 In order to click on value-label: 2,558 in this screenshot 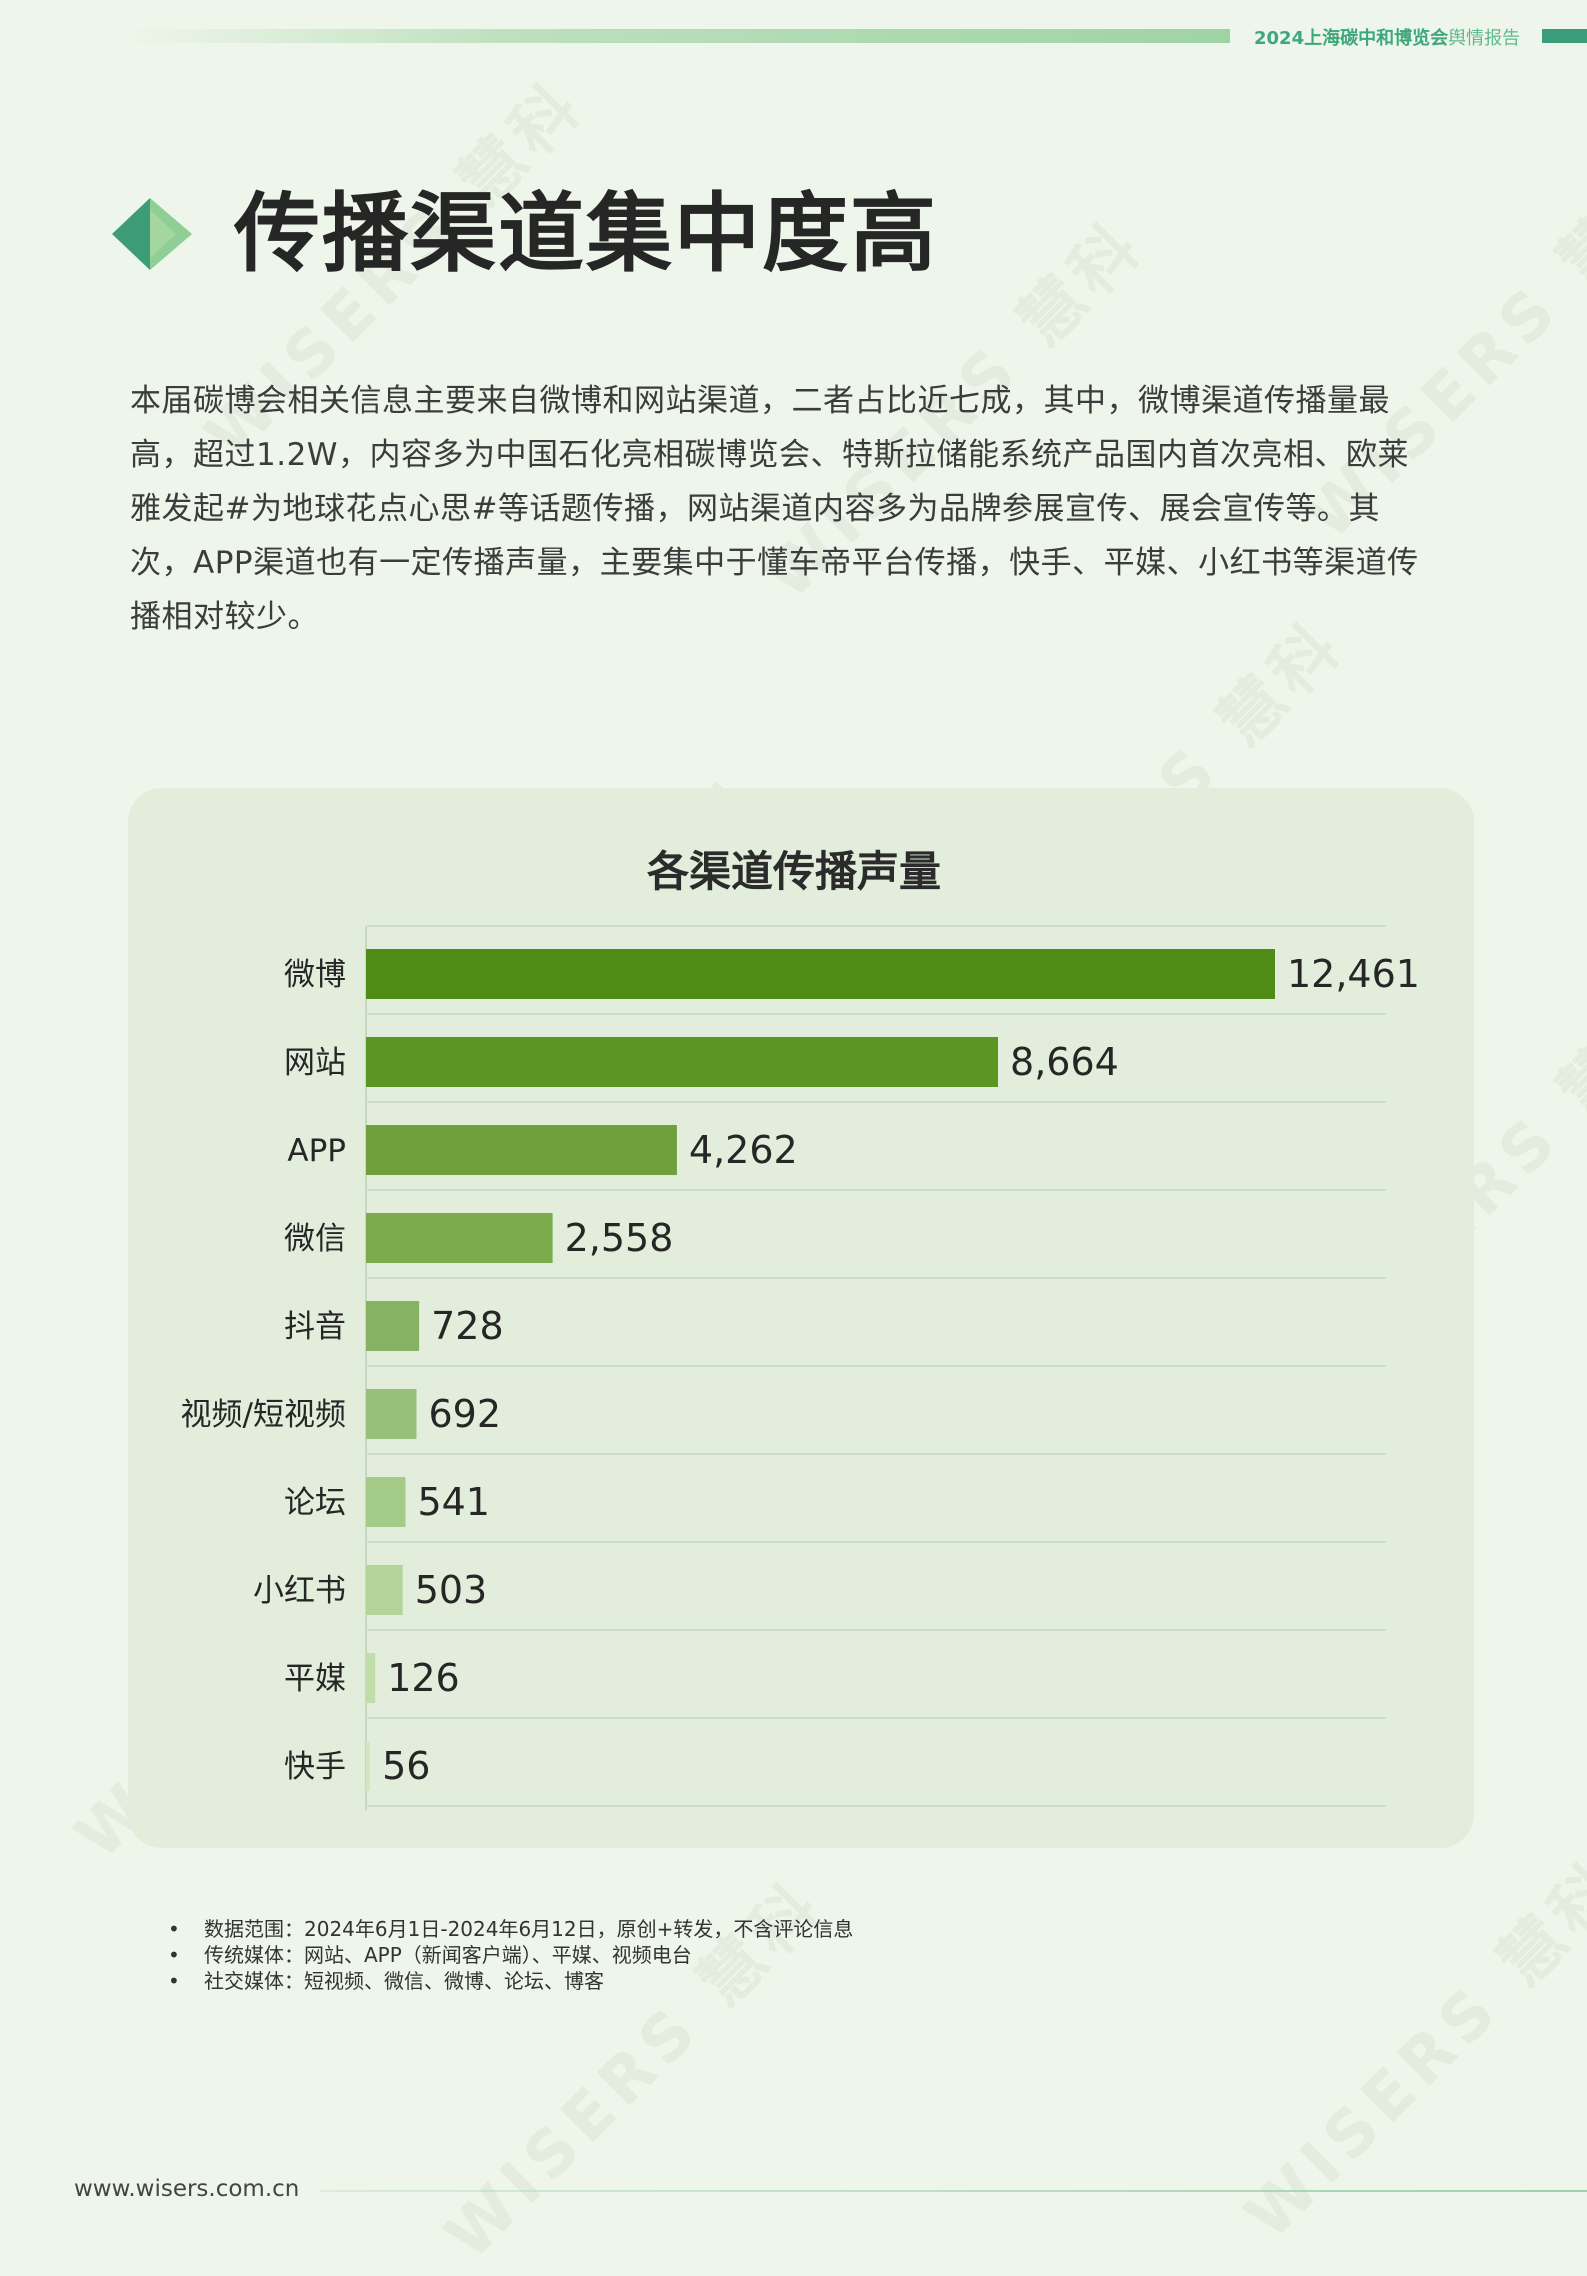, I will do `click(619, 1238)`.